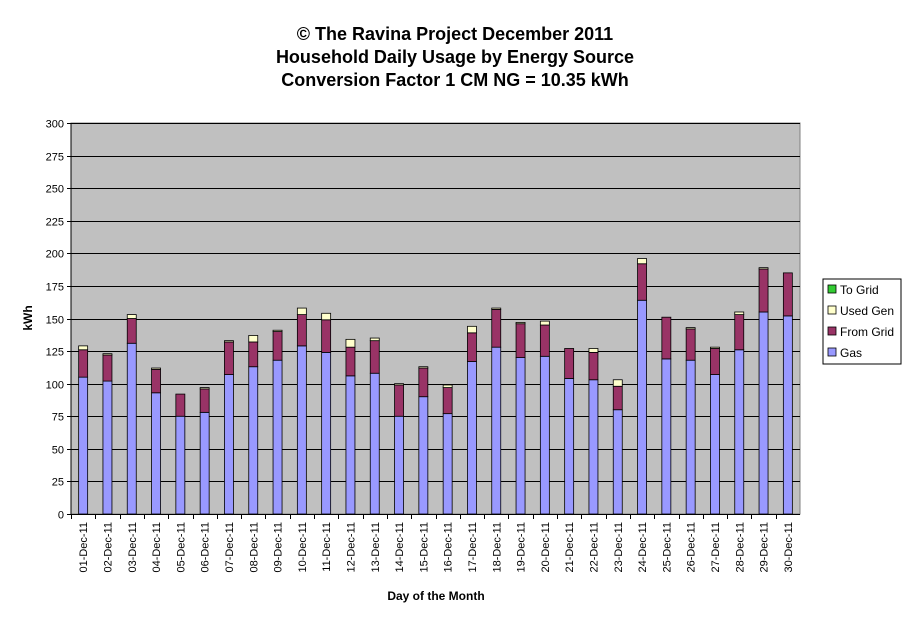 Image resolution: width=911 pixels, height=623 pixels. Describe the element at coordinates (473, 547) in the screenshot. I see `x-tick-label: 17-Dec-11` at that location.